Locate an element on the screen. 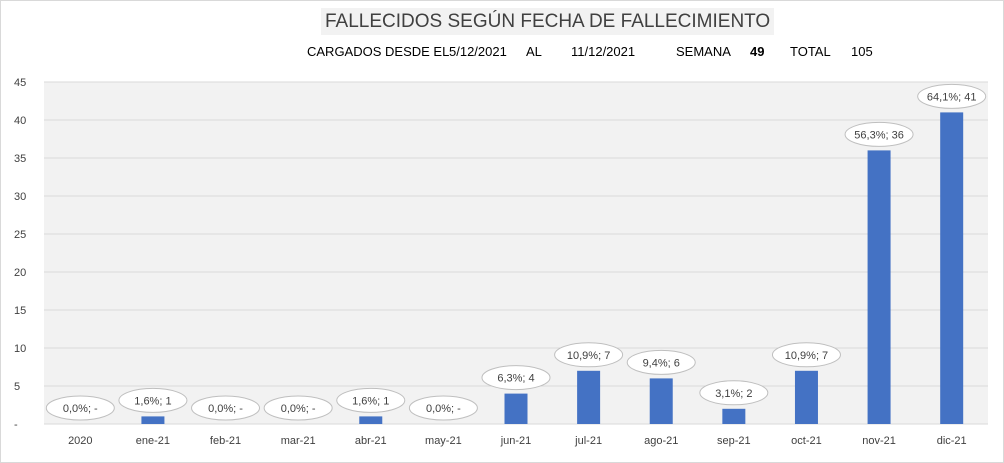 The width and height of the screenshot is (1004, 463). x-tick-label: ago-21 is located at coordinates (661, 441).